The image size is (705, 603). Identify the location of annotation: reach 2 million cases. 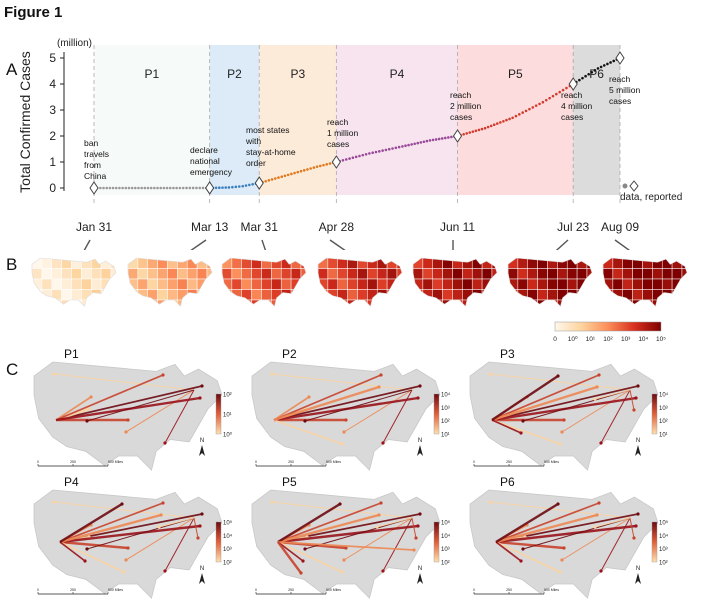
(465, 106).